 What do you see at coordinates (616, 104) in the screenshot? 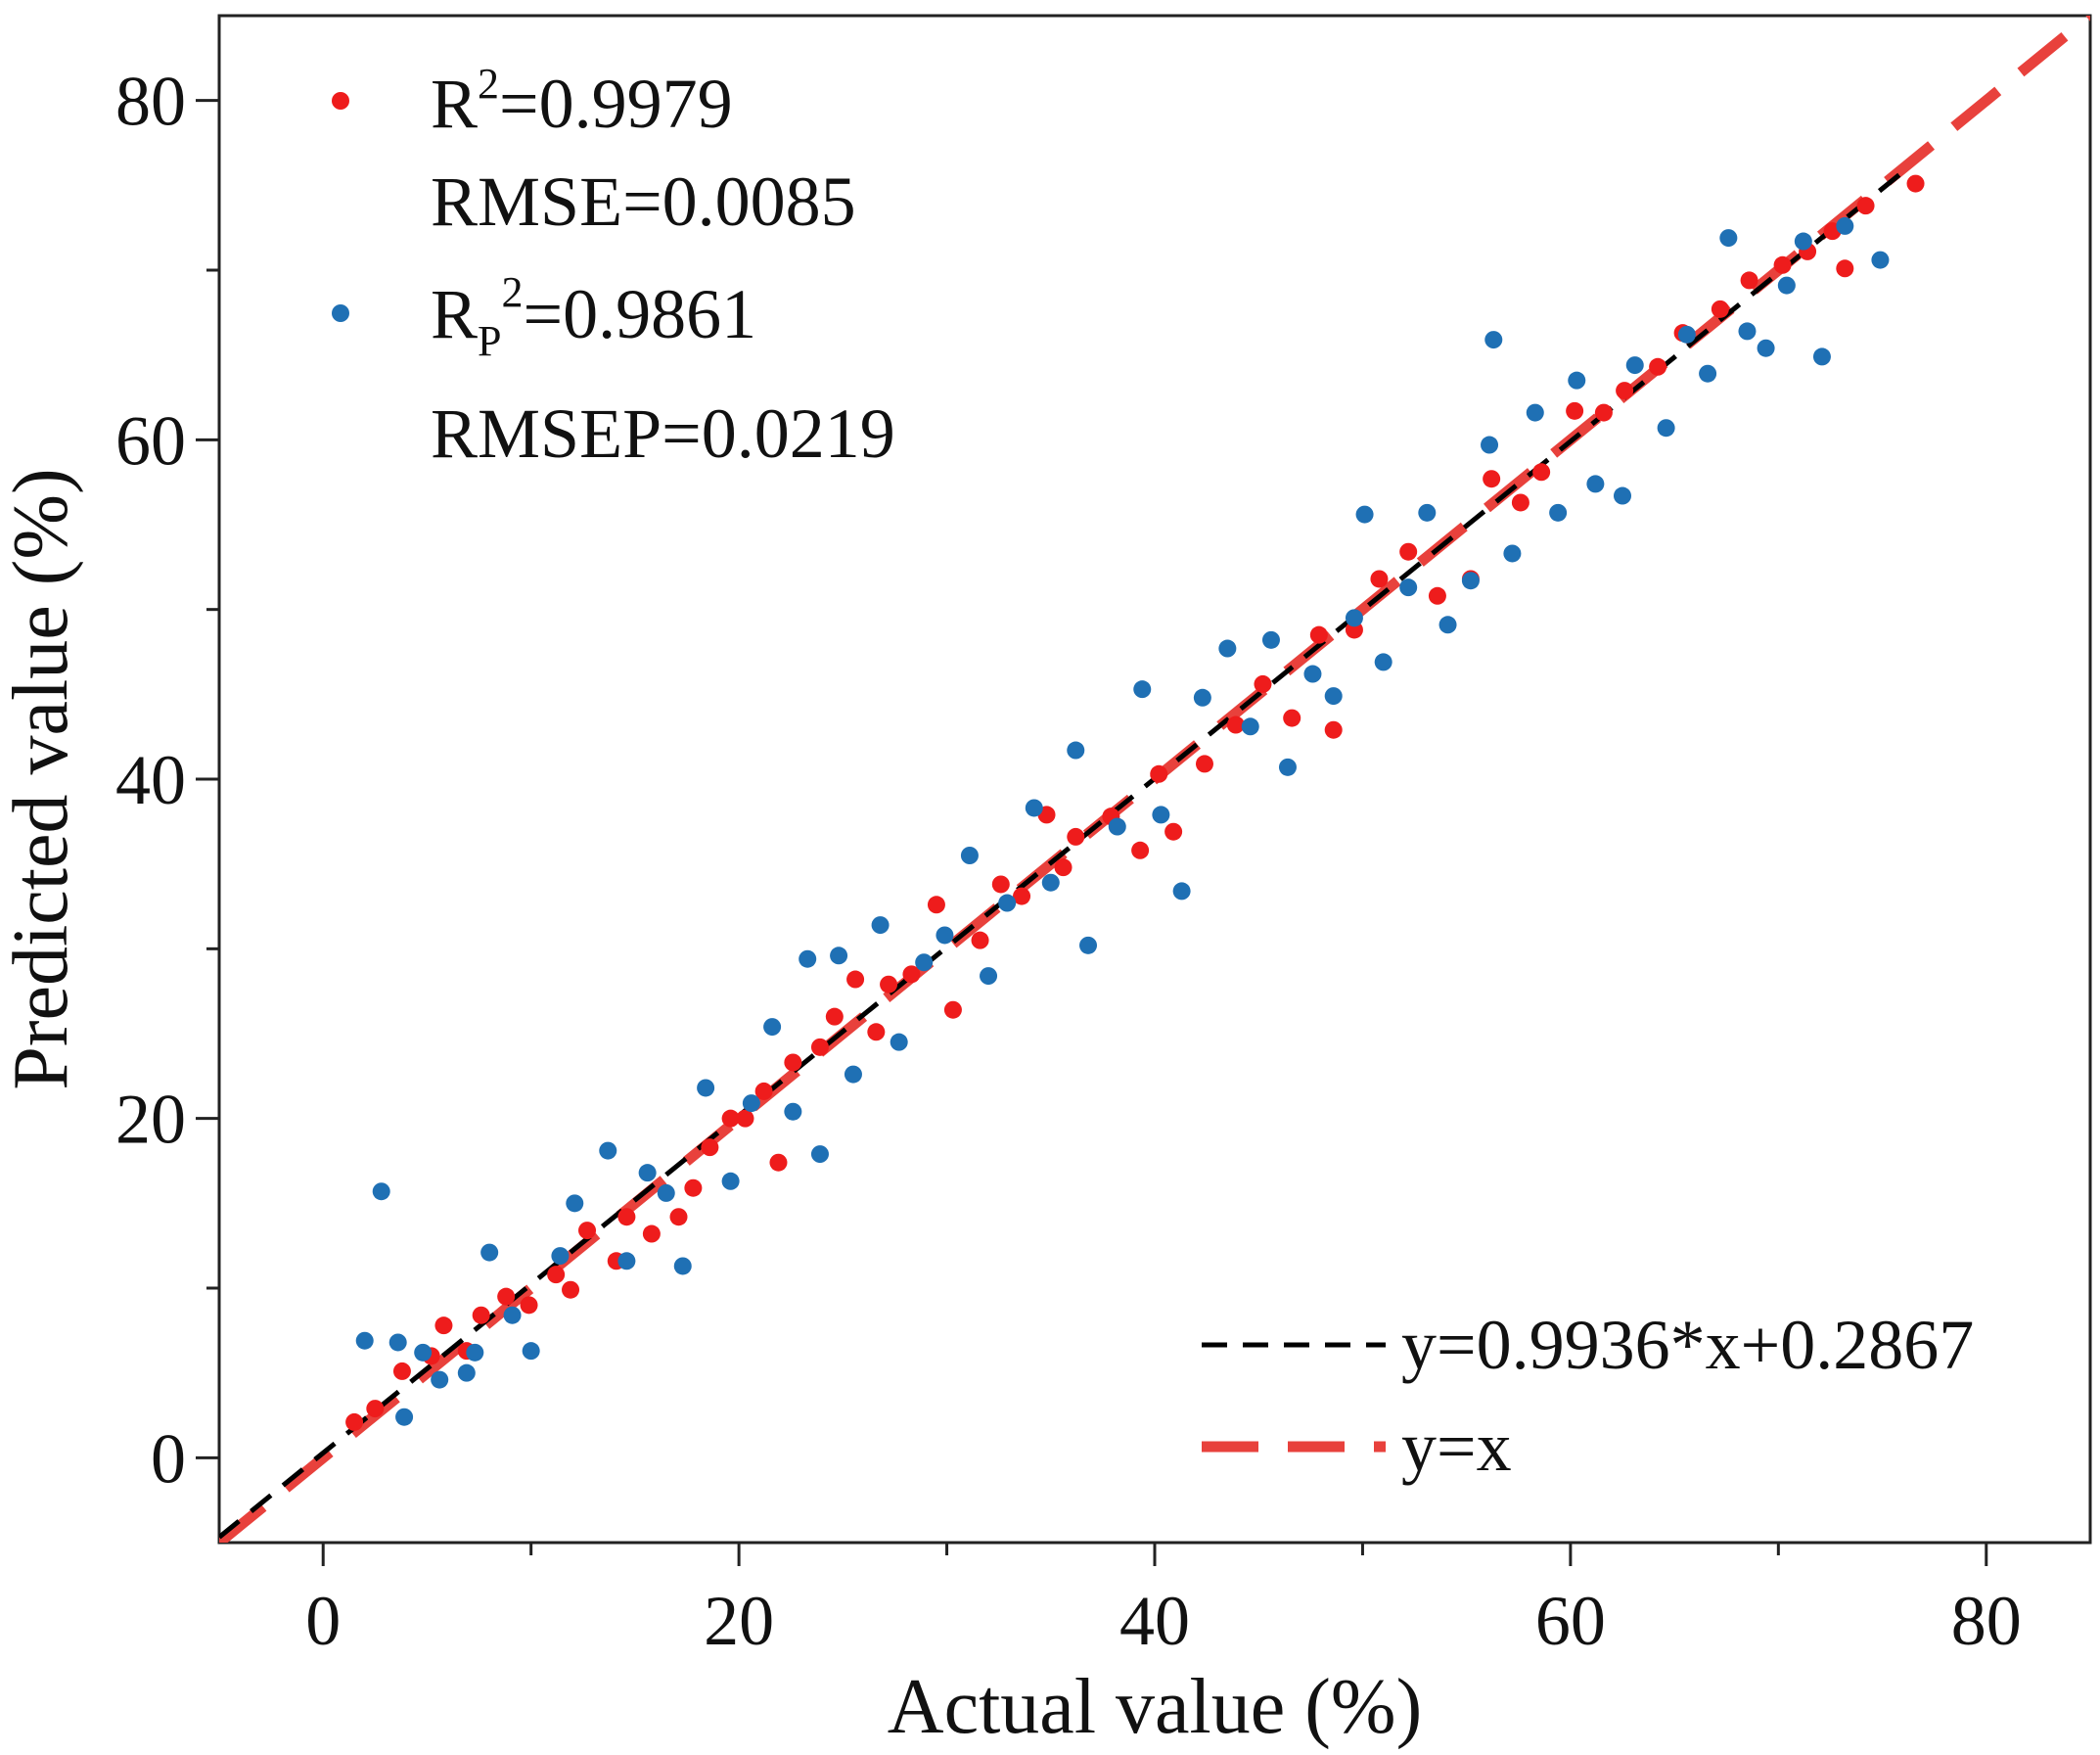
I see `r2-value: =0.9979` at bounding box center [616, 104].